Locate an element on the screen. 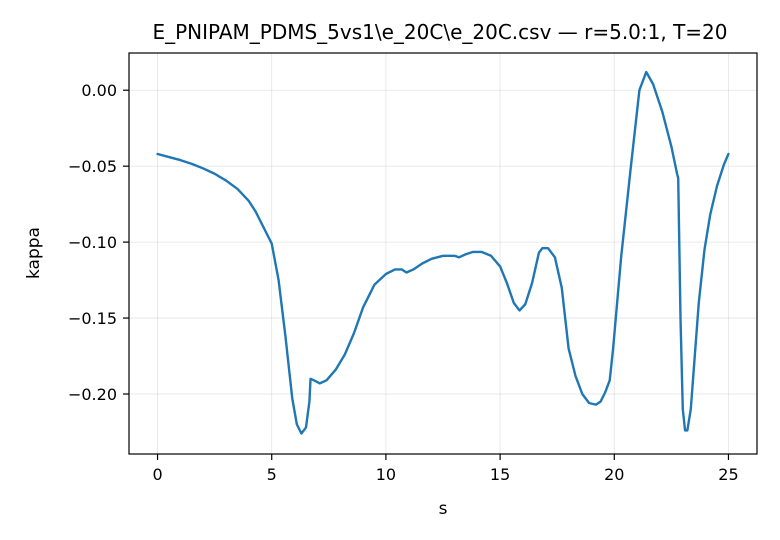 The width and height of the screenshot is (780, 540). x-tick-label: 0 is located at coordinates (157, 474).